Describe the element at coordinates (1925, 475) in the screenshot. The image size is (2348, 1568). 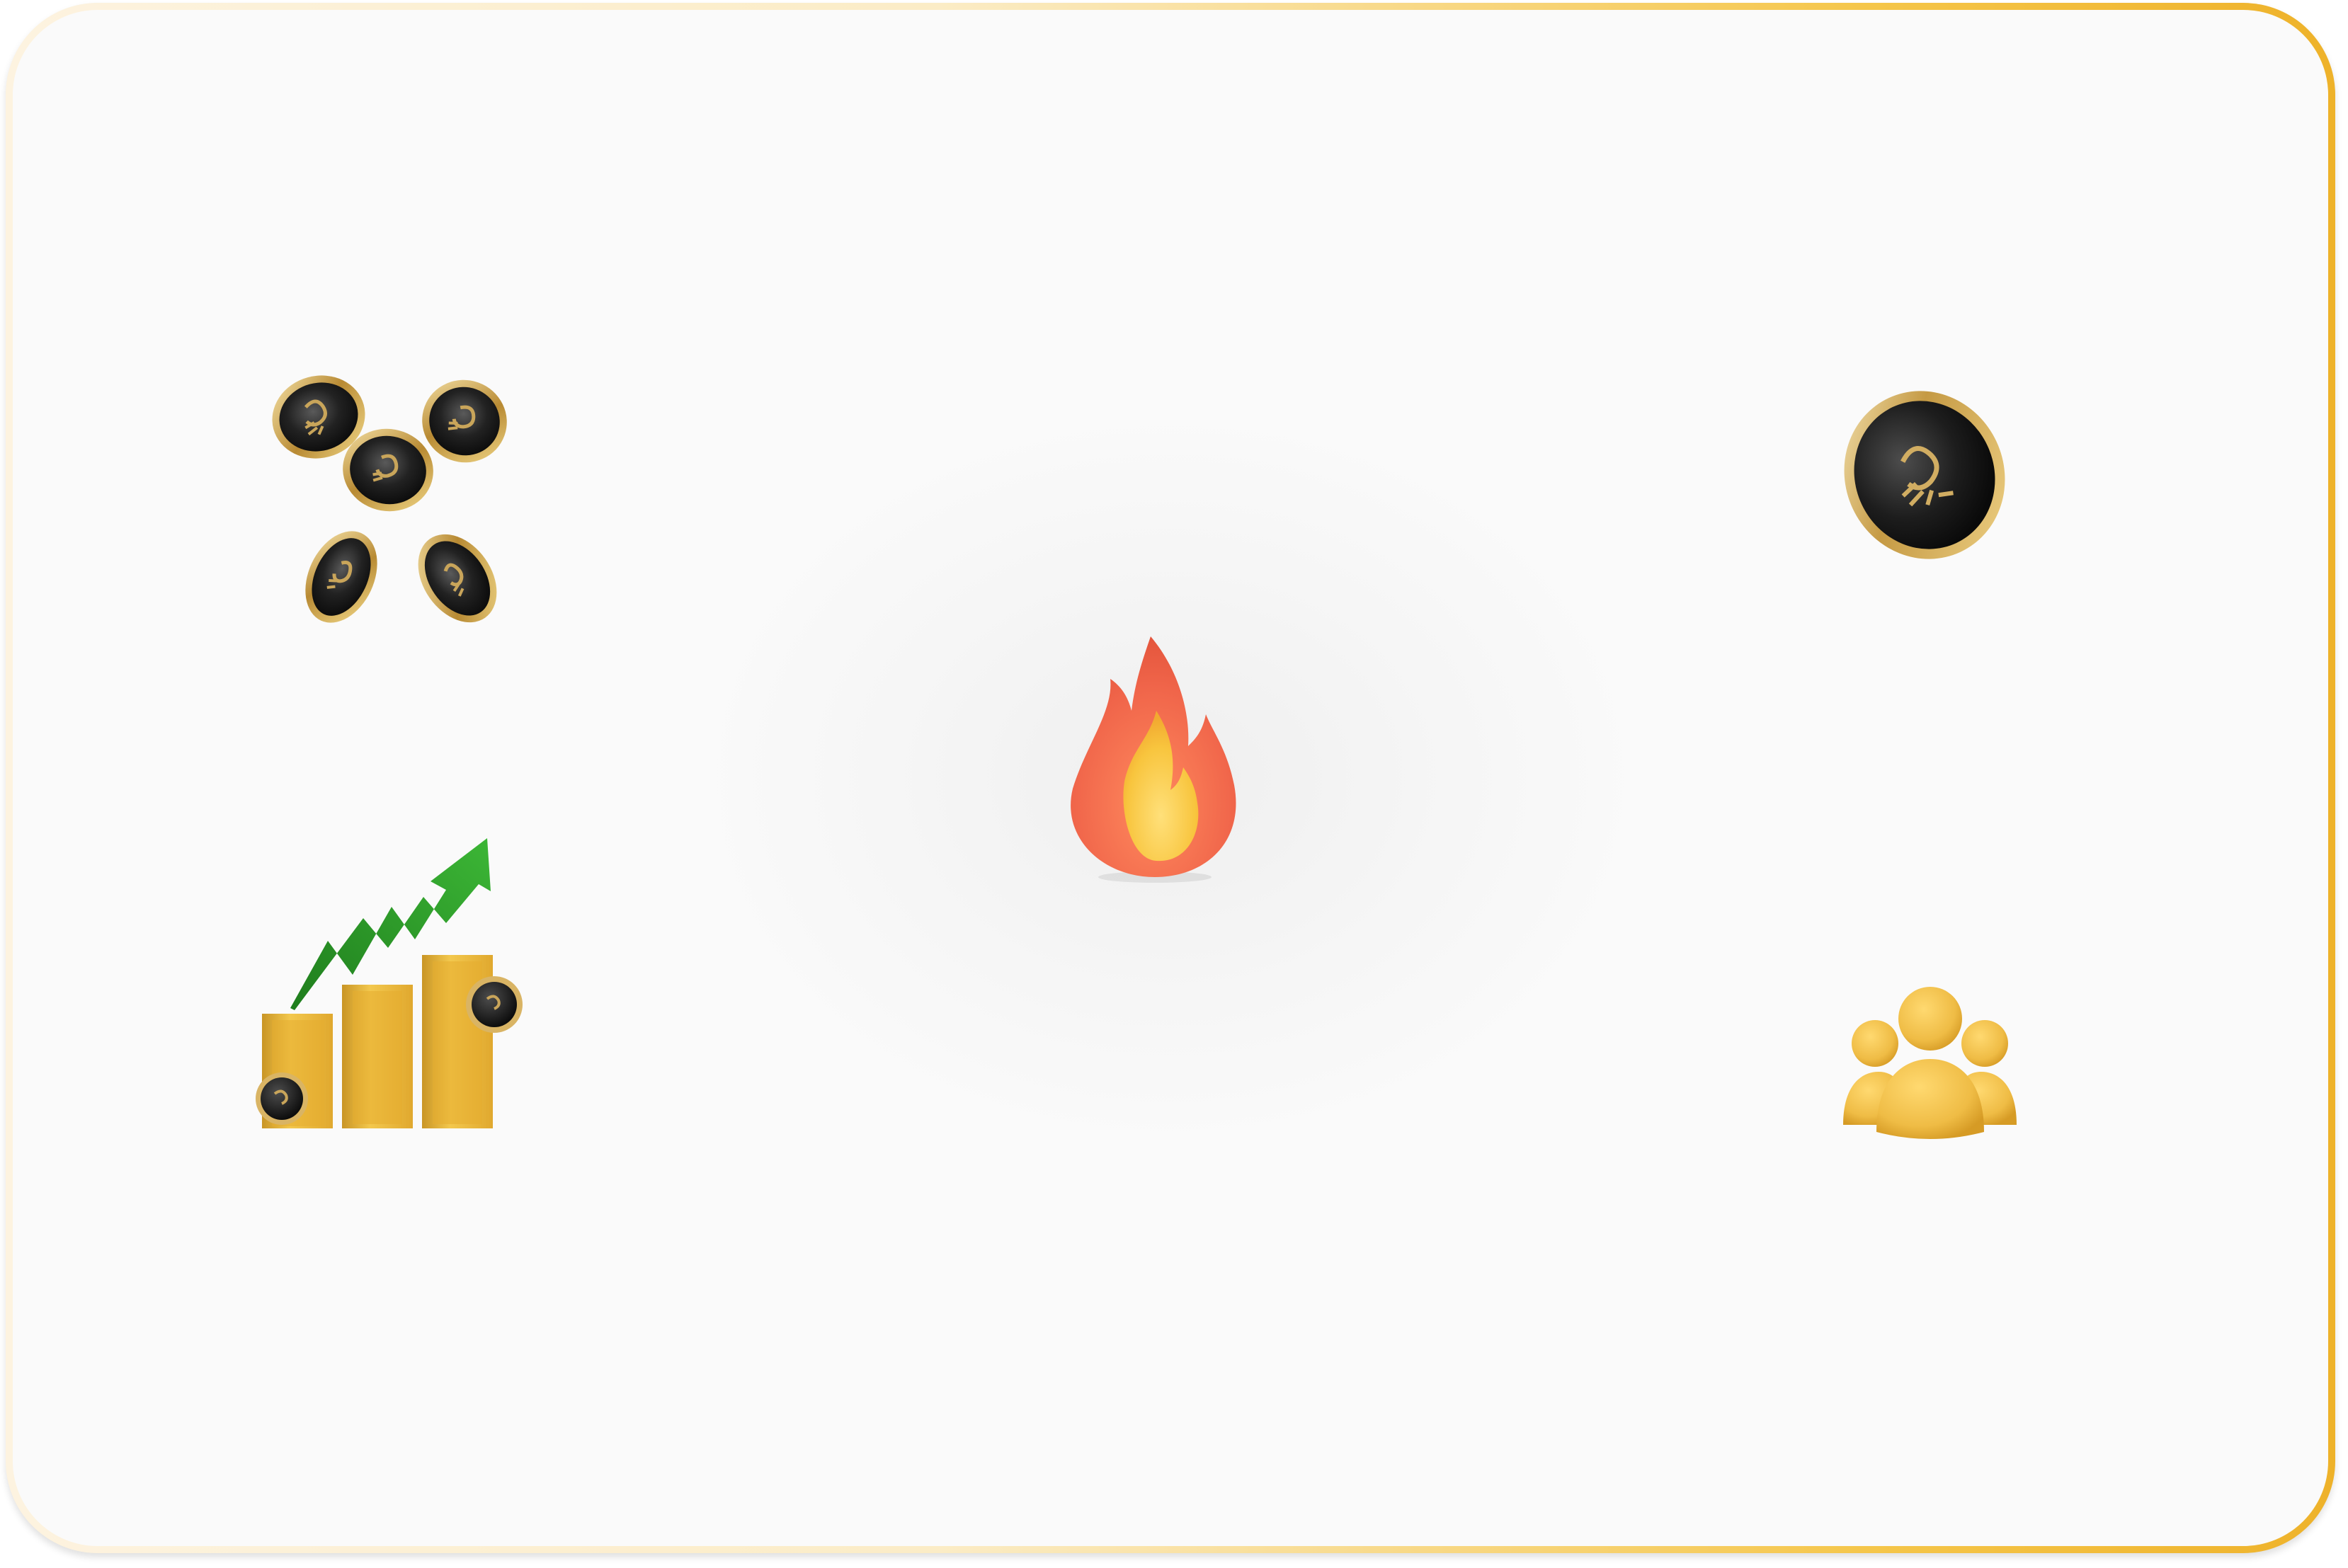
I see `coin-icon` at that location.